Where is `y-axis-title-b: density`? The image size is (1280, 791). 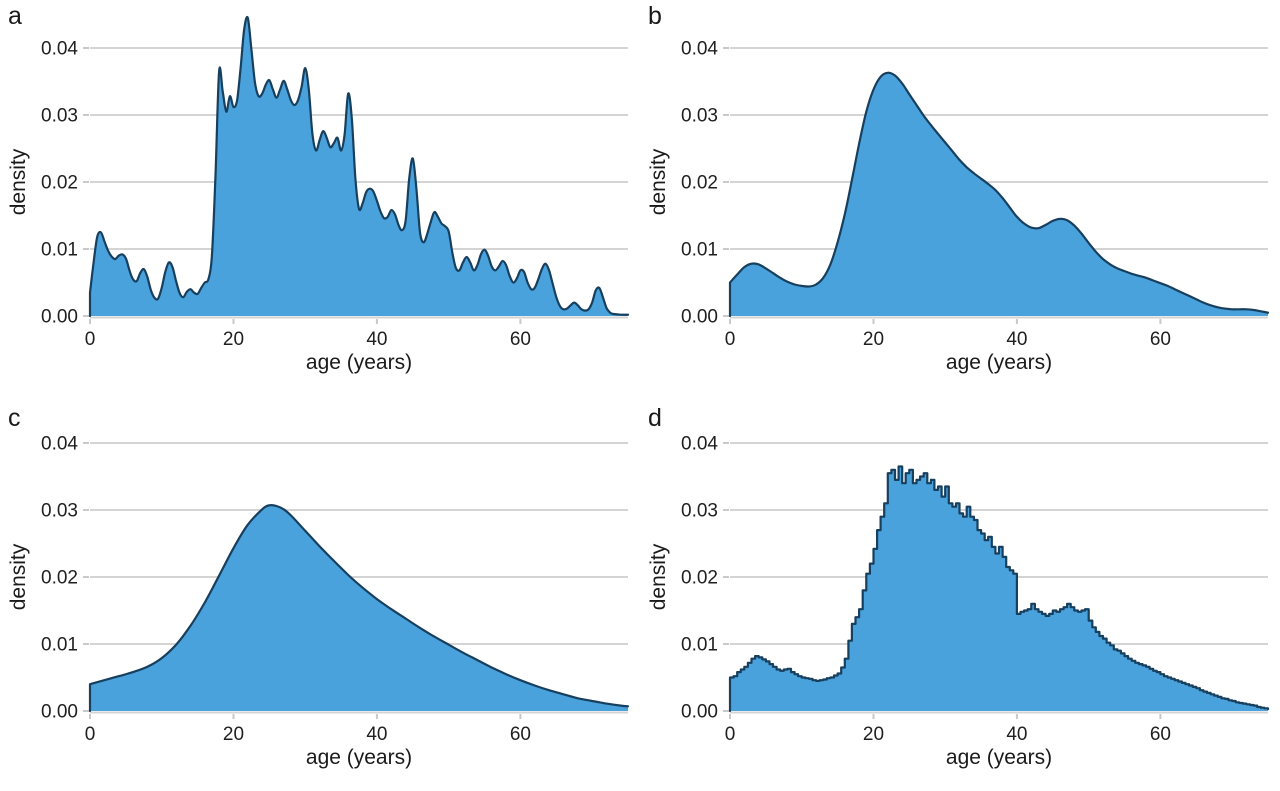
y-axis-title-b: density is located at coordinates (658, 182).